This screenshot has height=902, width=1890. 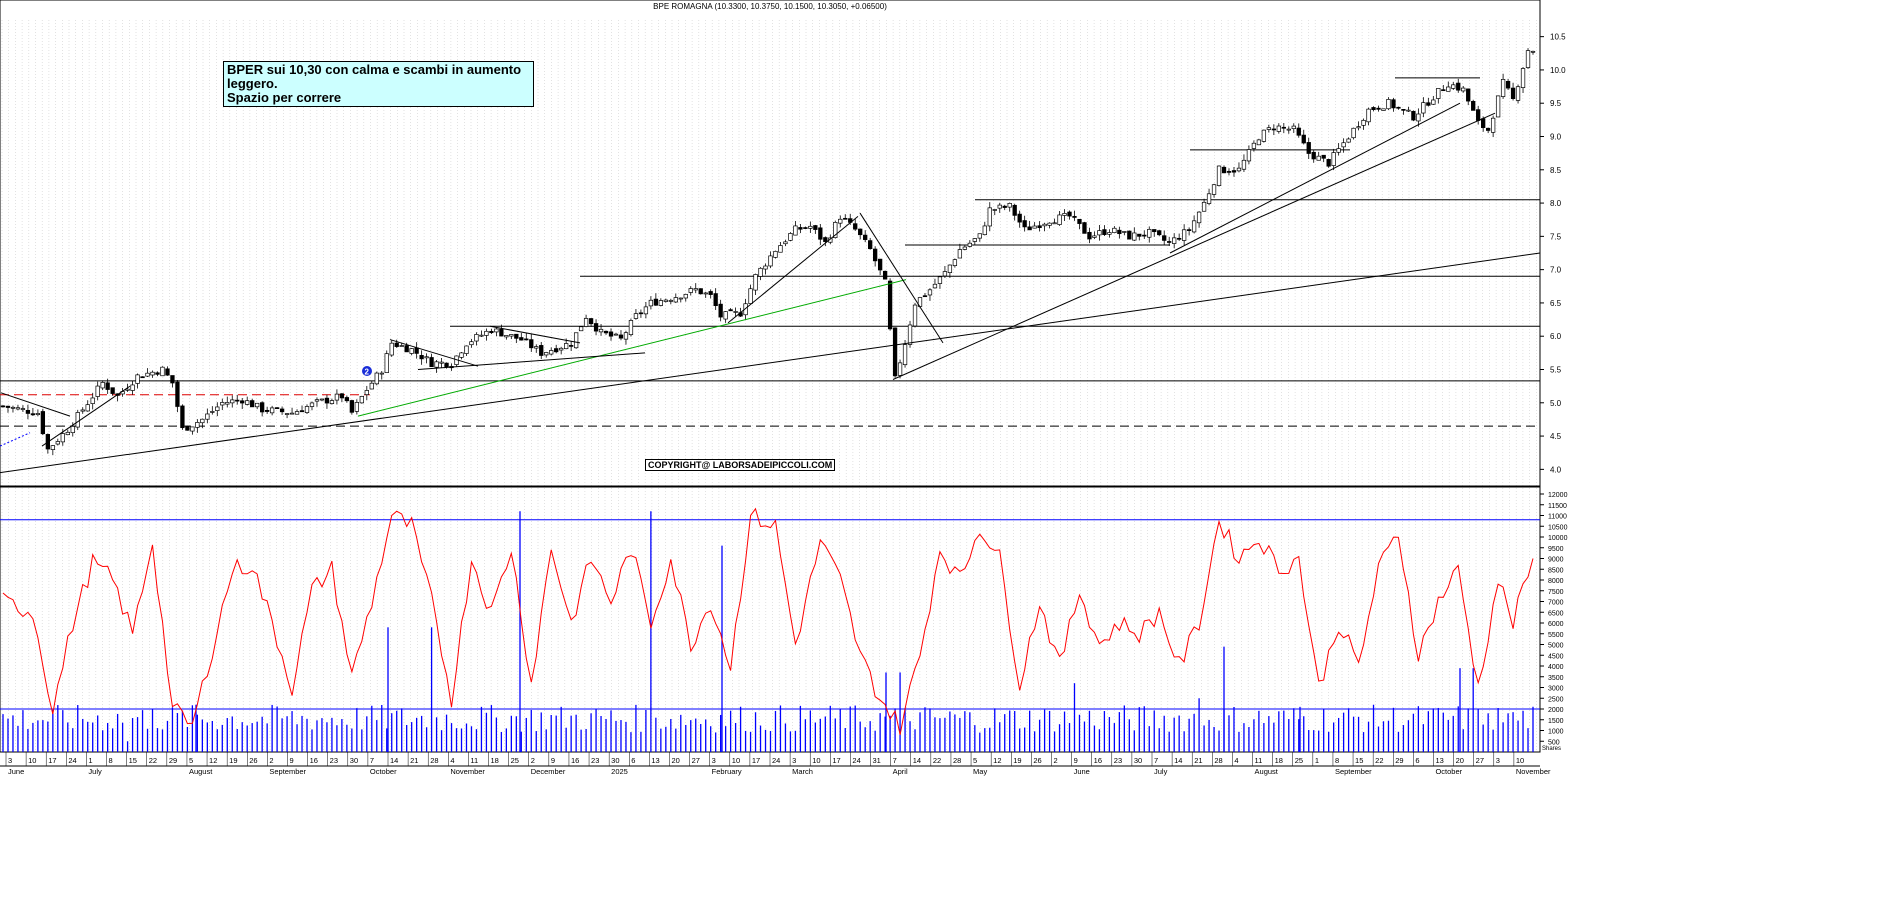 I want to click on month-label: May, so click(x=980, y=771).